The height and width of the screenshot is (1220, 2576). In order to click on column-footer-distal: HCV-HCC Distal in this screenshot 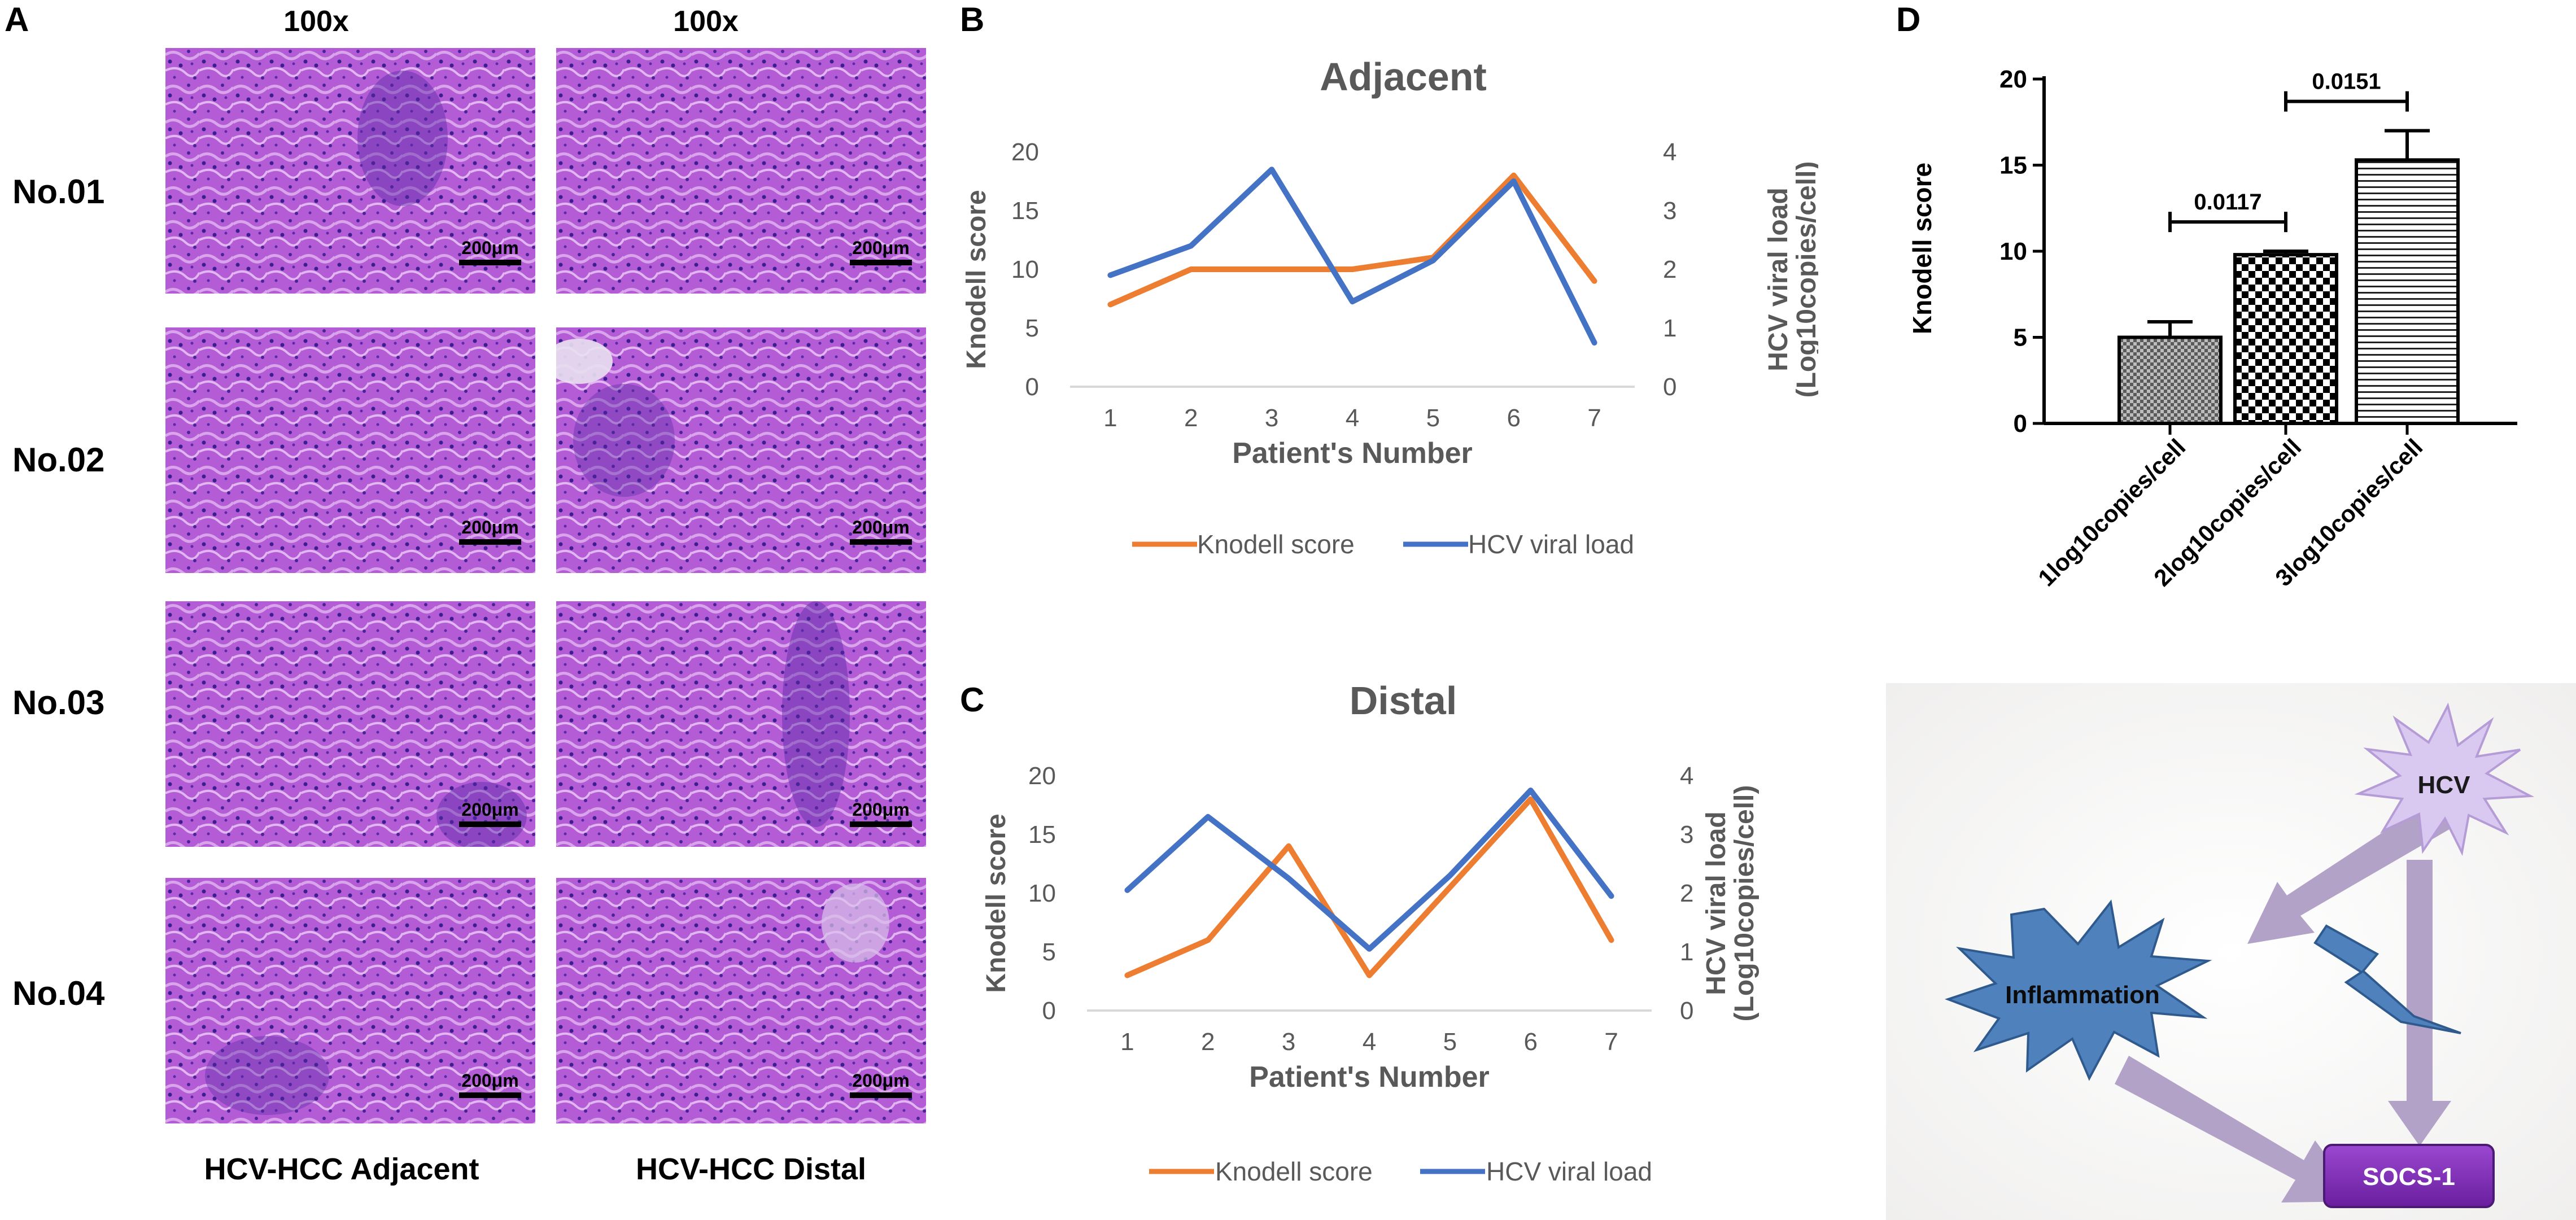, I will do `click(751, 1169)`.